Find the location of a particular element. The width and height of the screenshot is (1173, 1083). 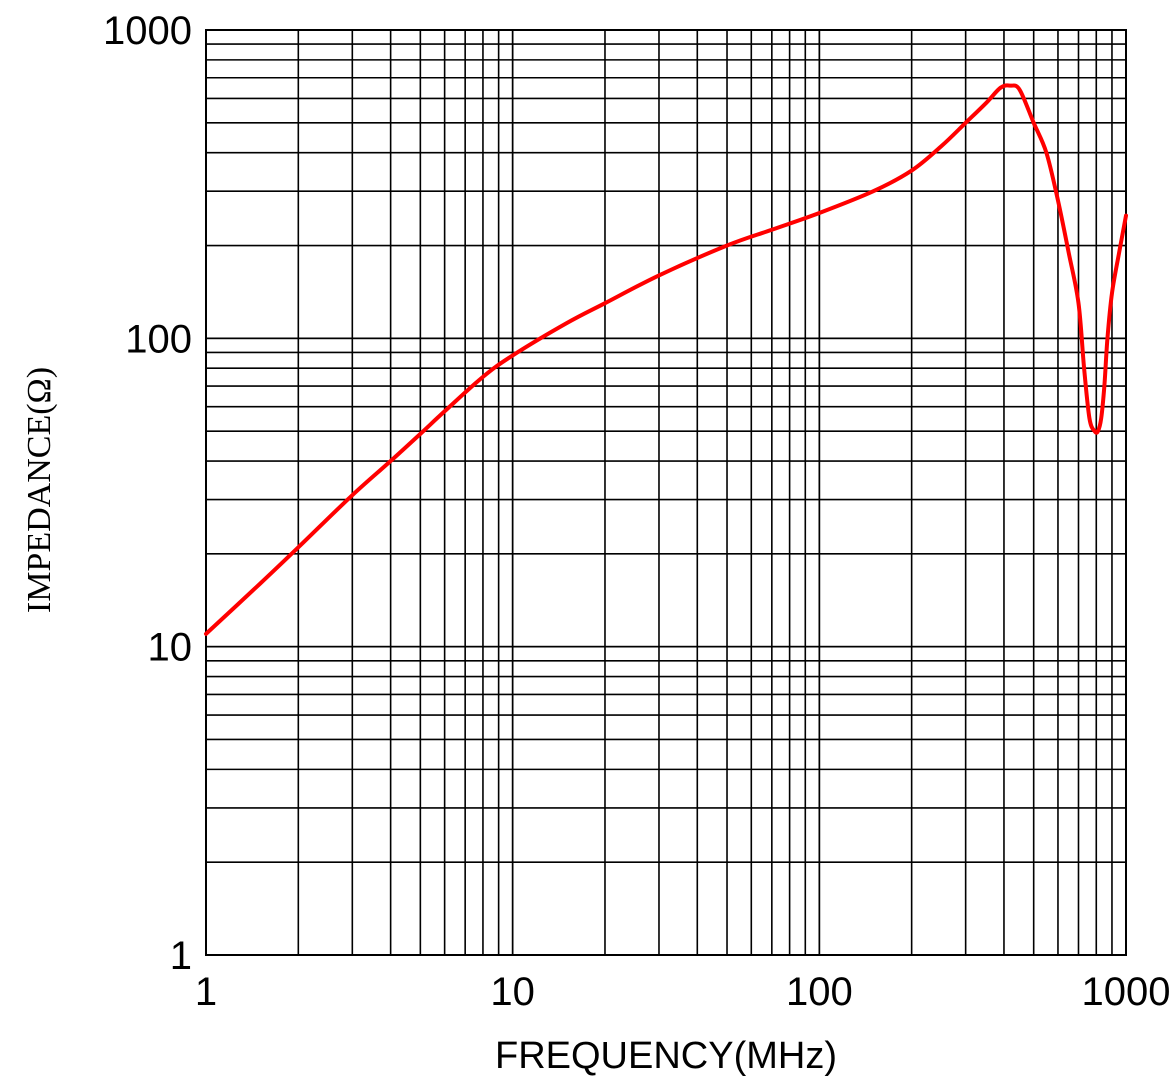

x-tick-label: 10 is located at coordinates (512, 992).